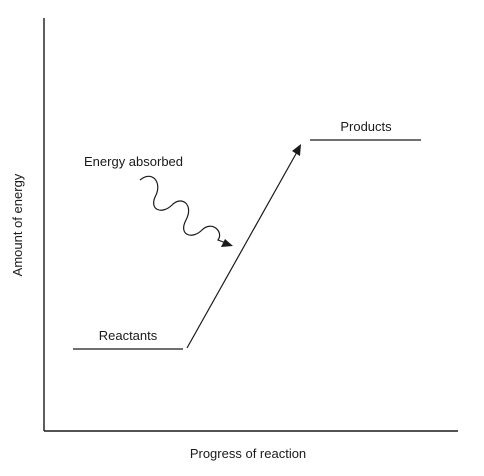  Describe the element at coordinates (248, 453) in the screenshot. I see `x-axis-label: Progress of reaction` at that location.